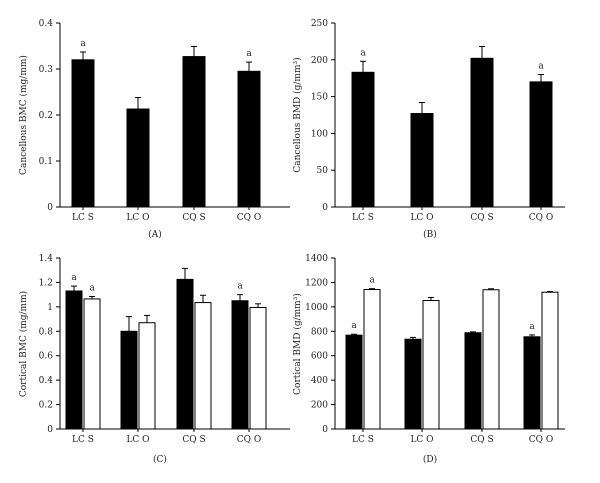 This screenshot has height=483, width=600. What do you see at coordinates (316, 259) in the screenshot?
I see `y-tick-label: 1400` at bounding box center [316, 259].